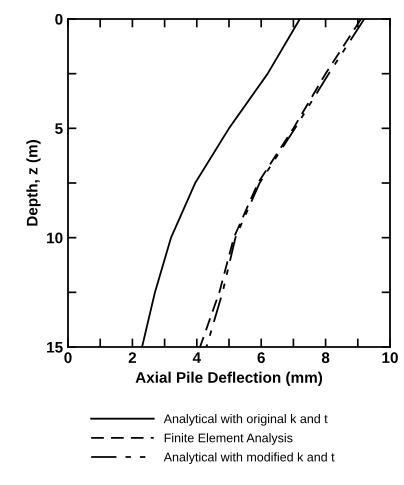 Image resolution: width=404 pixels, height=485 pixels. I want to click on x-tick-label: 4, so click(196, 357).